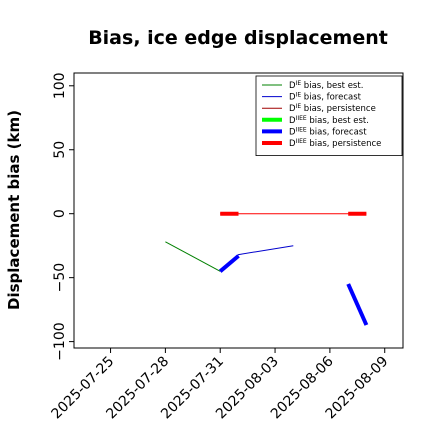  I want to click on legend-label-3: DIIEE bias, best est., so click(329, 120).